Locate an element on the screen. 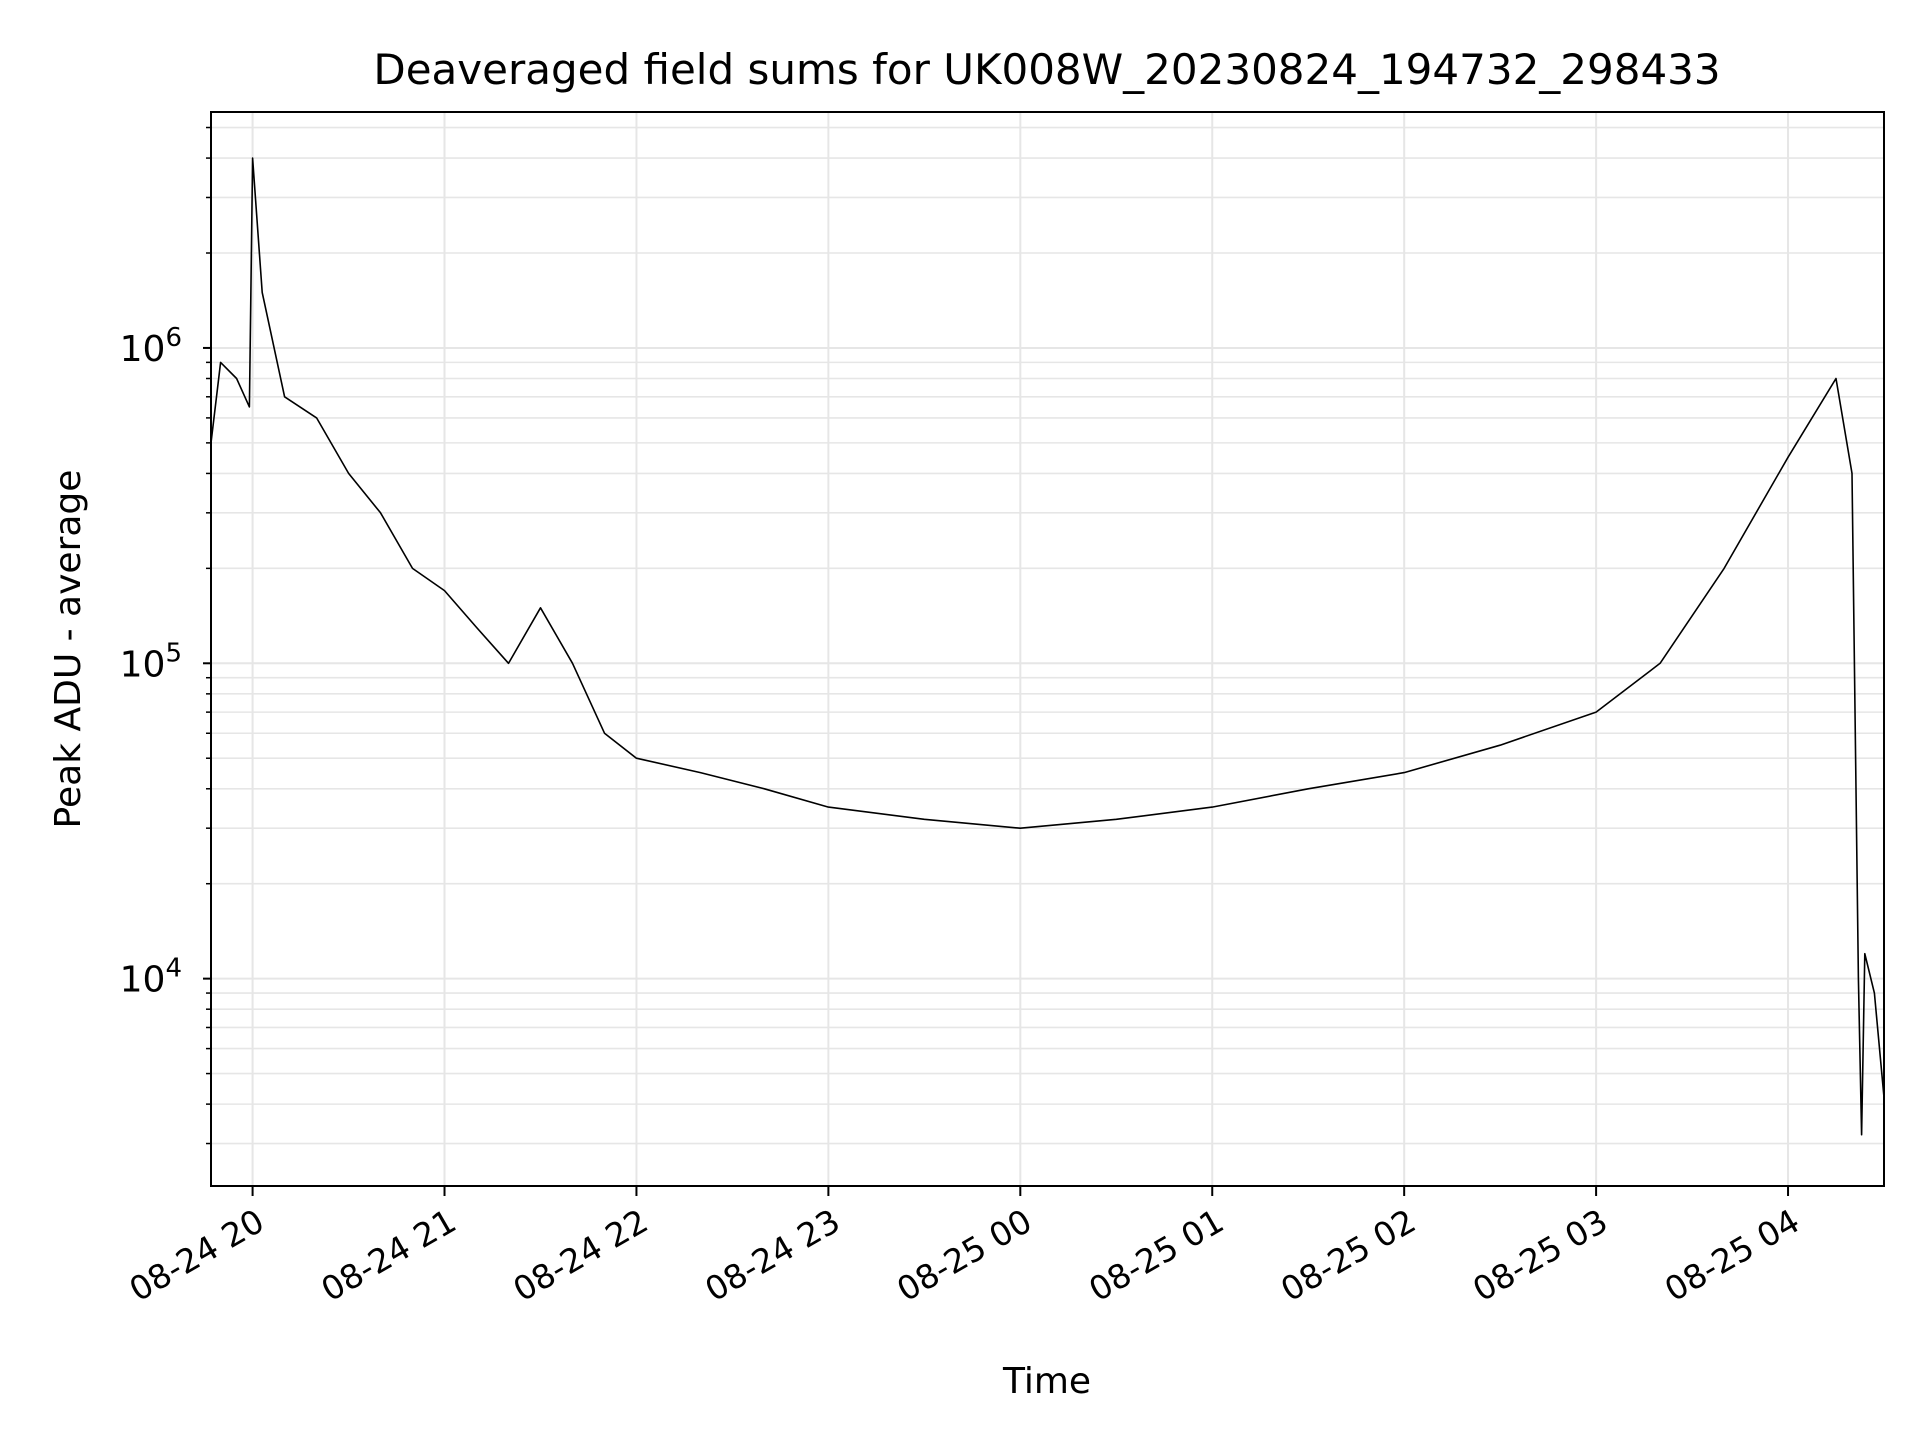 The width and height of the screenshot is (1920, 1444). x-tick-label: 08-25 03 is located at coordinates (1540, 1255).